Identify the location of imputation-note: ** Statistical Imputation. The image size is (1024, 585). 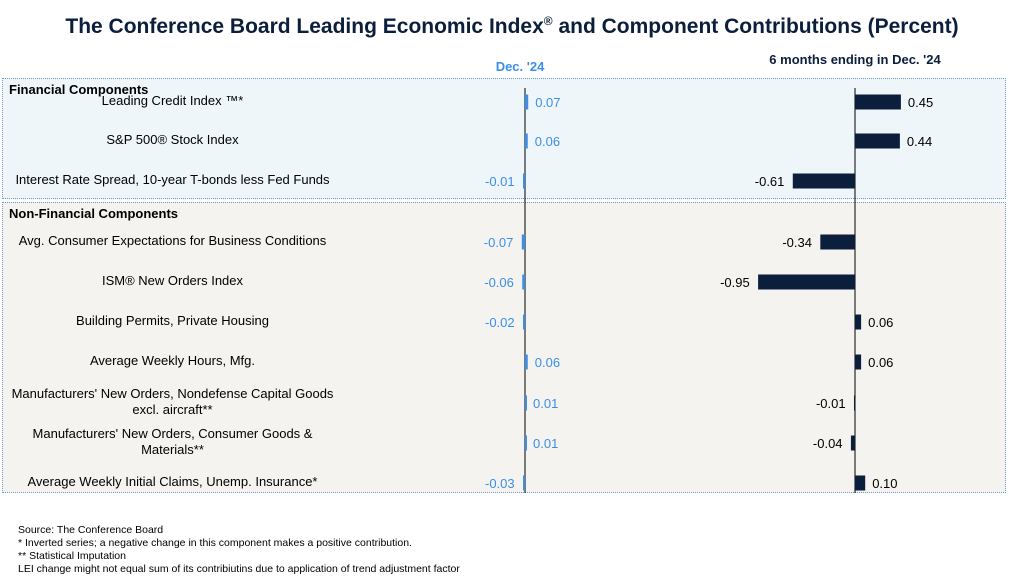
(72, 556).